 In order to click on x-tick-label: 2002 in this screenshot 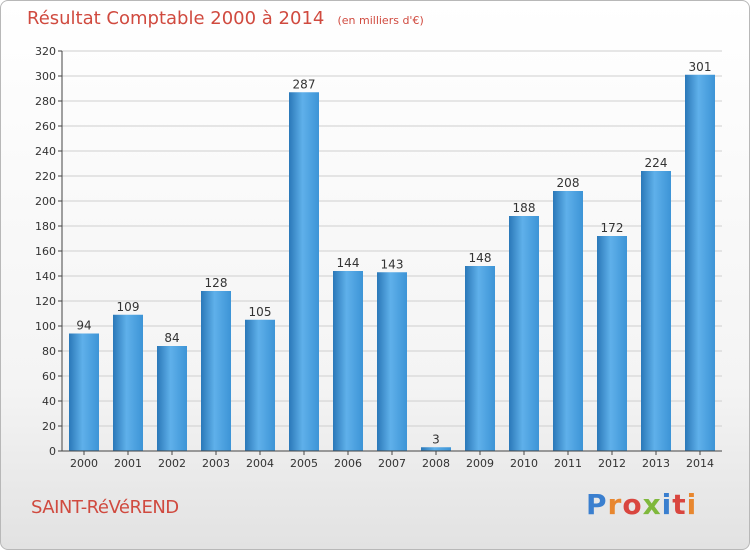, I will do `click(172, 463)`.